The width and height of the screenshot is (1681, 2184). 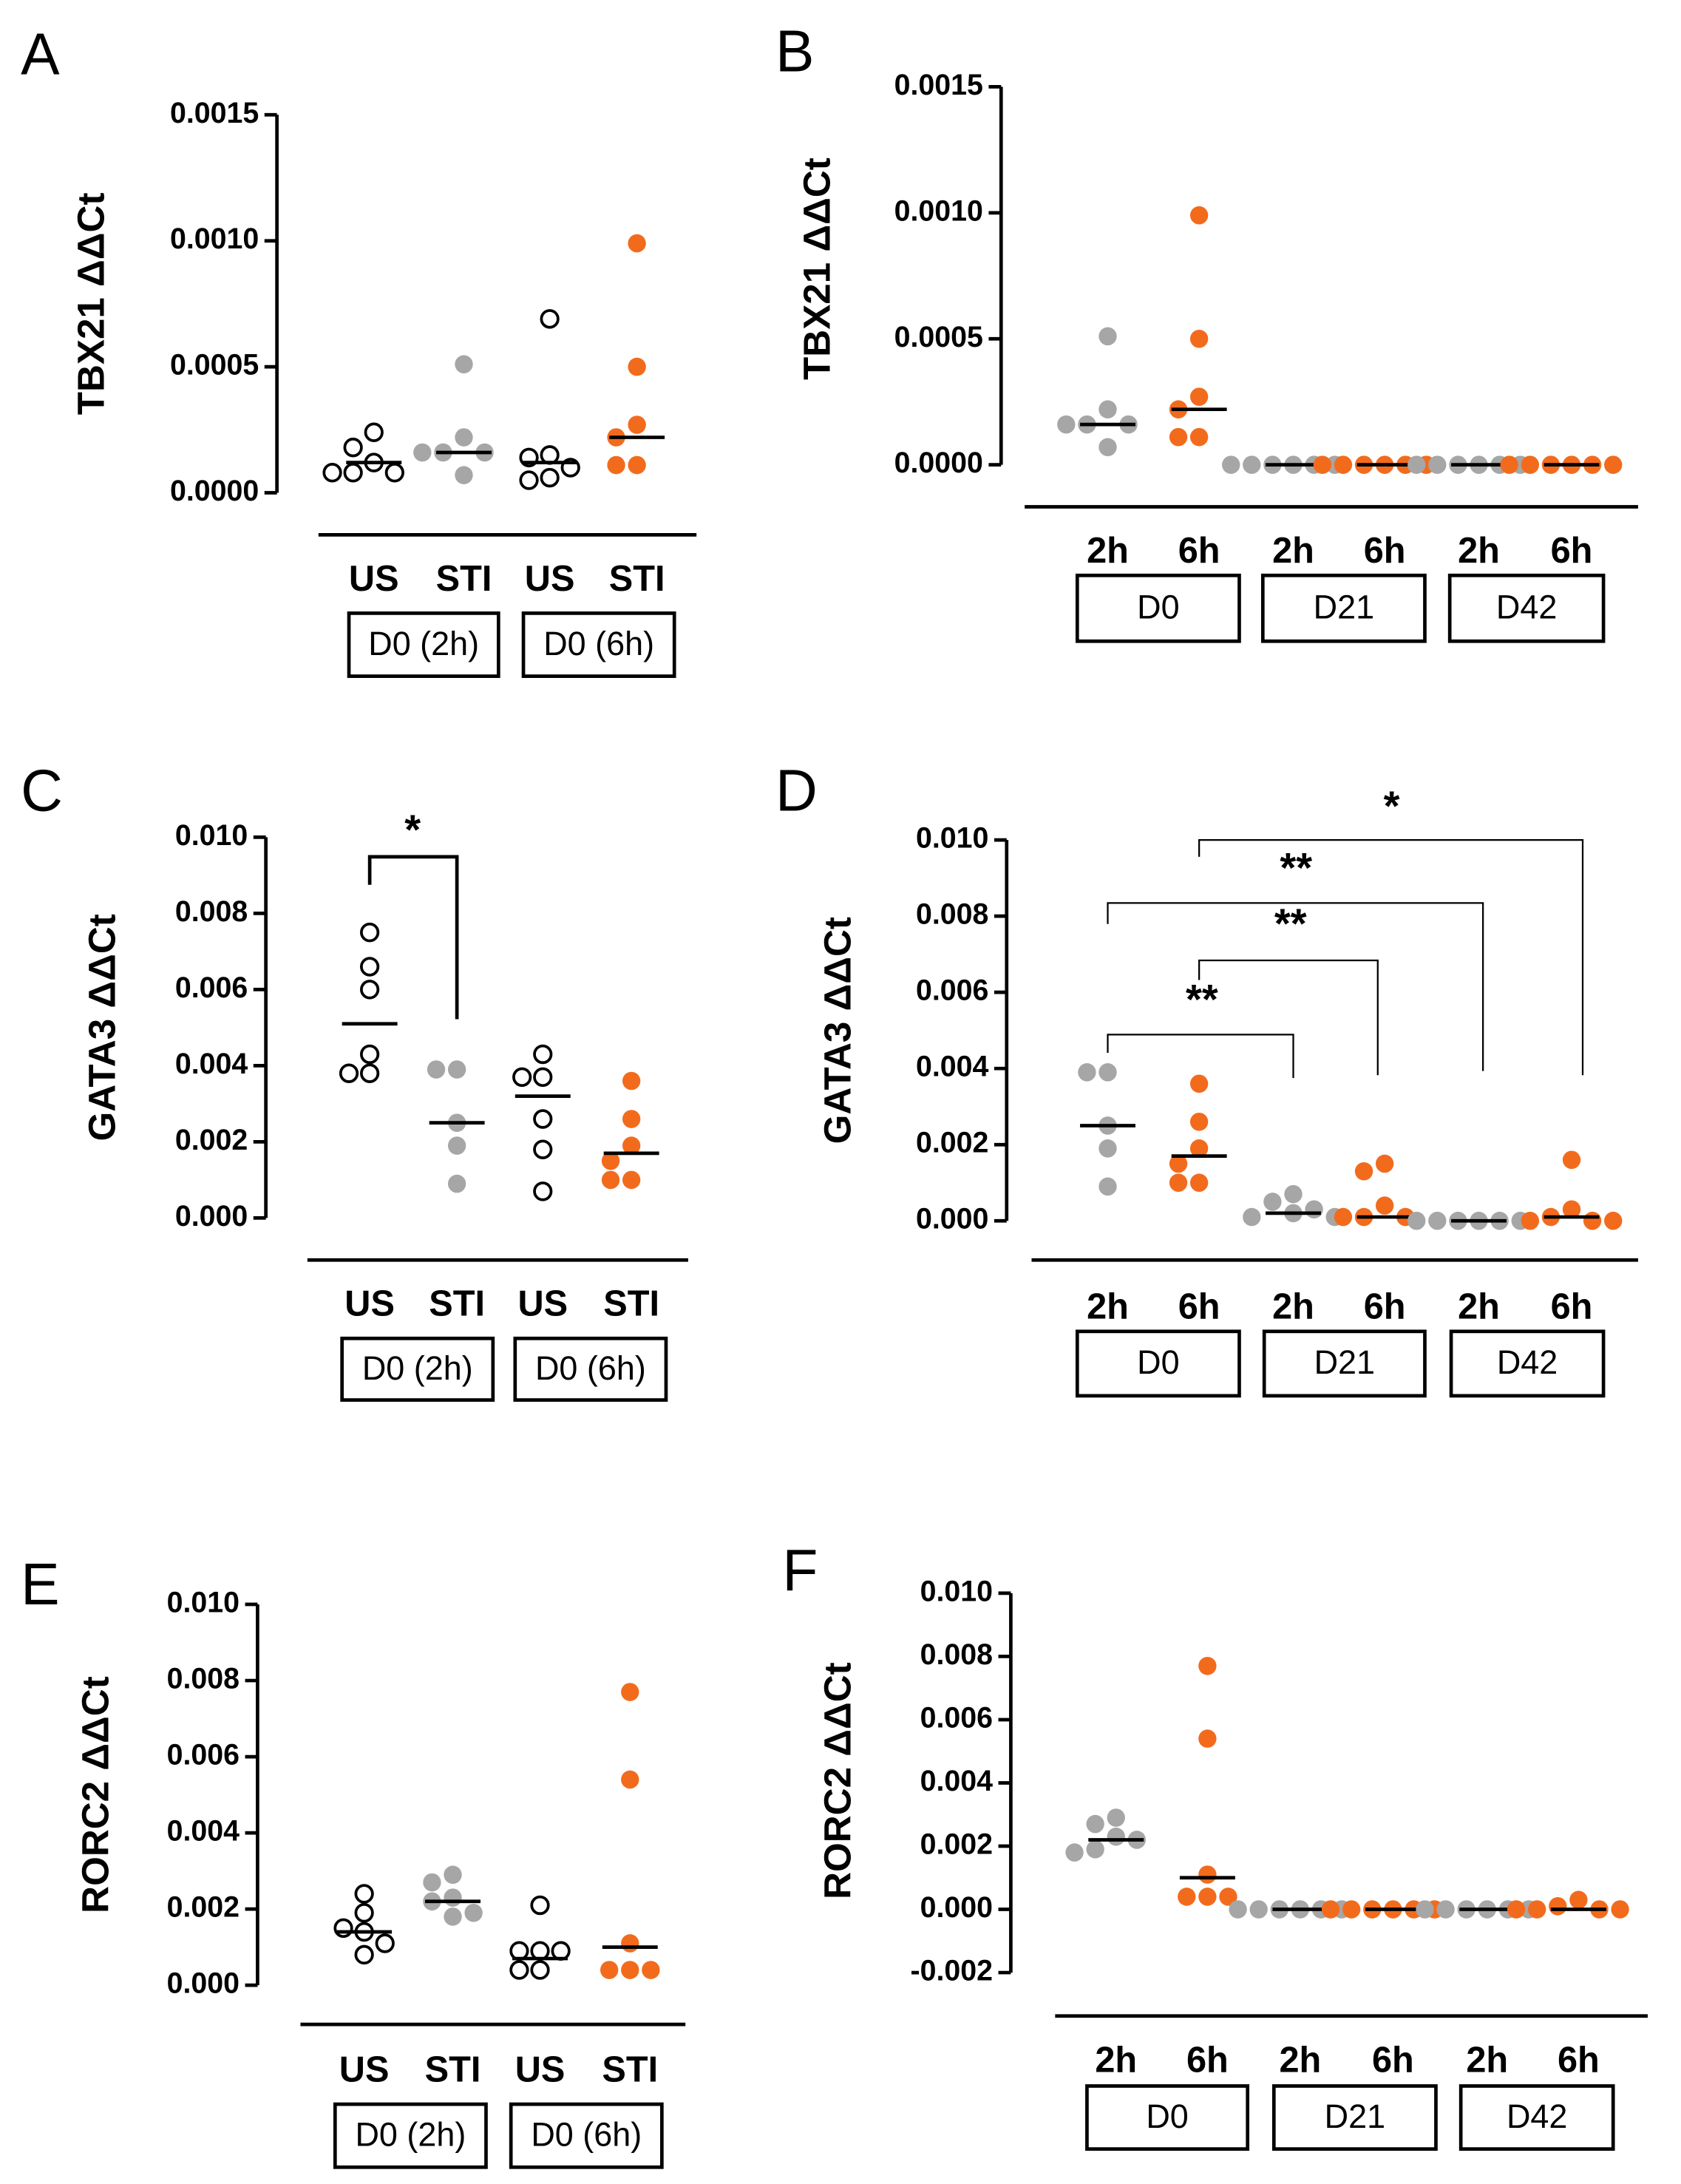 I want to click on y-tick-label: 0.000, so click(x=952, y=1219).